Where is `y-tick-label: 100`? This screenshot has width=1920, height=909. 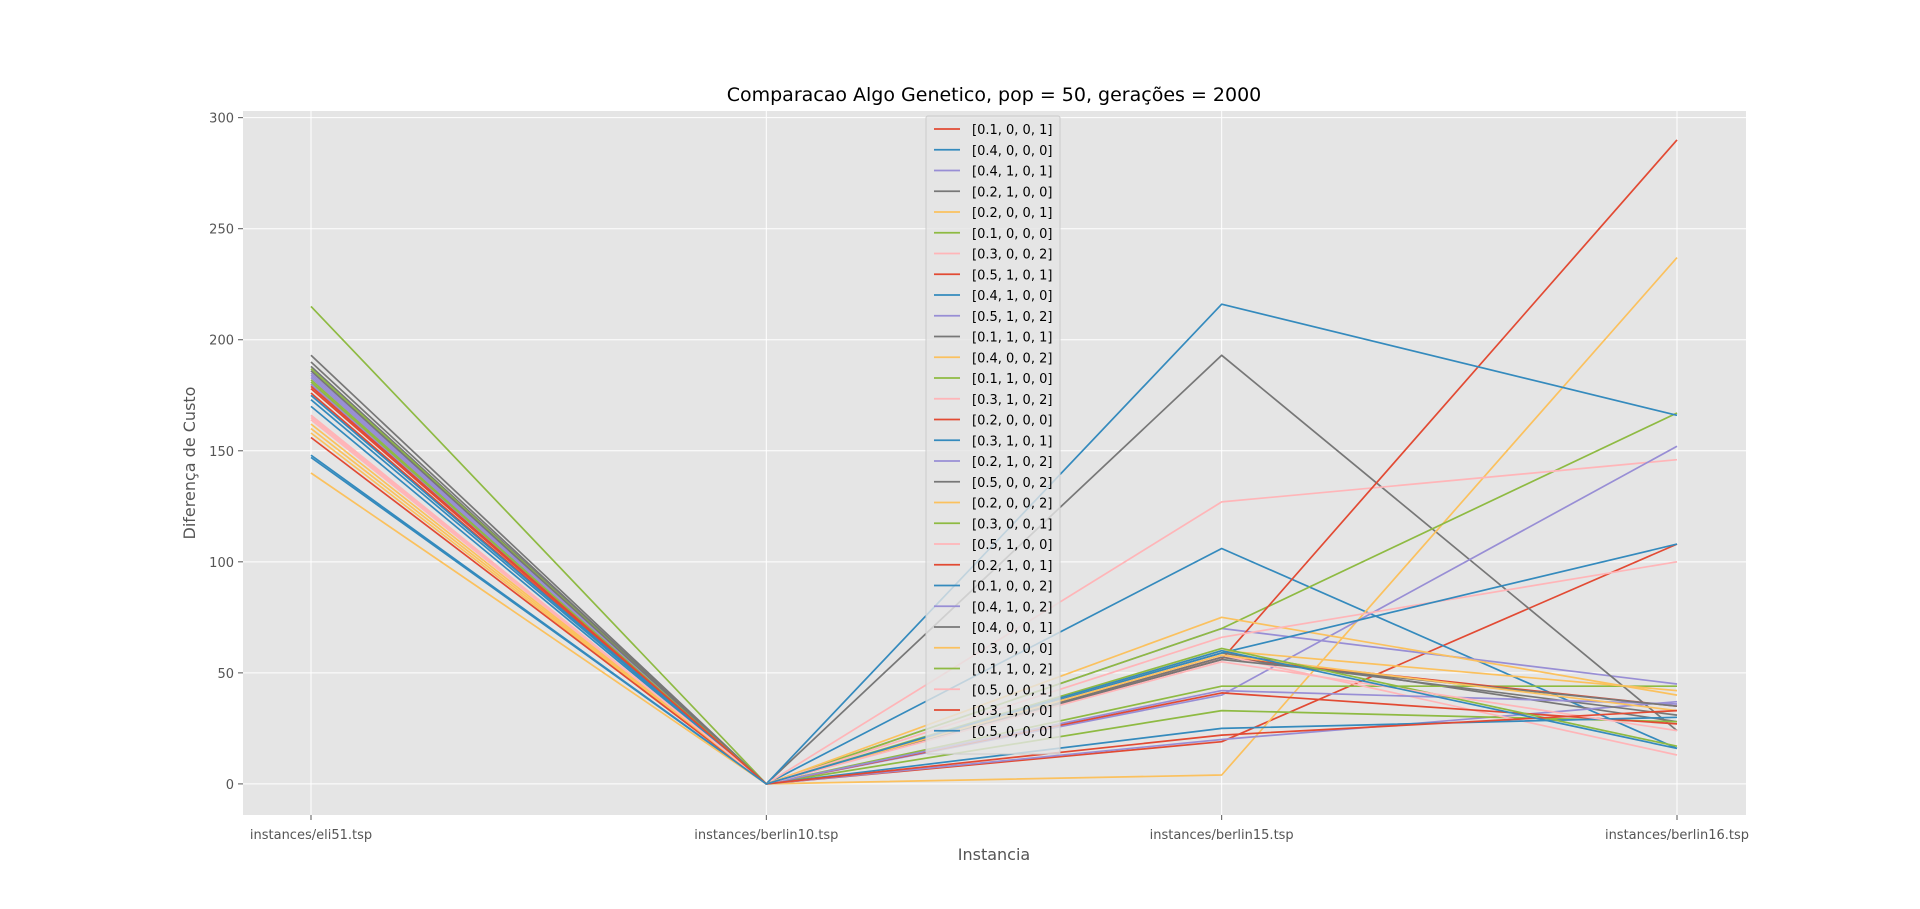 y-tick-label: 100 is located at coordinates (221, 563).